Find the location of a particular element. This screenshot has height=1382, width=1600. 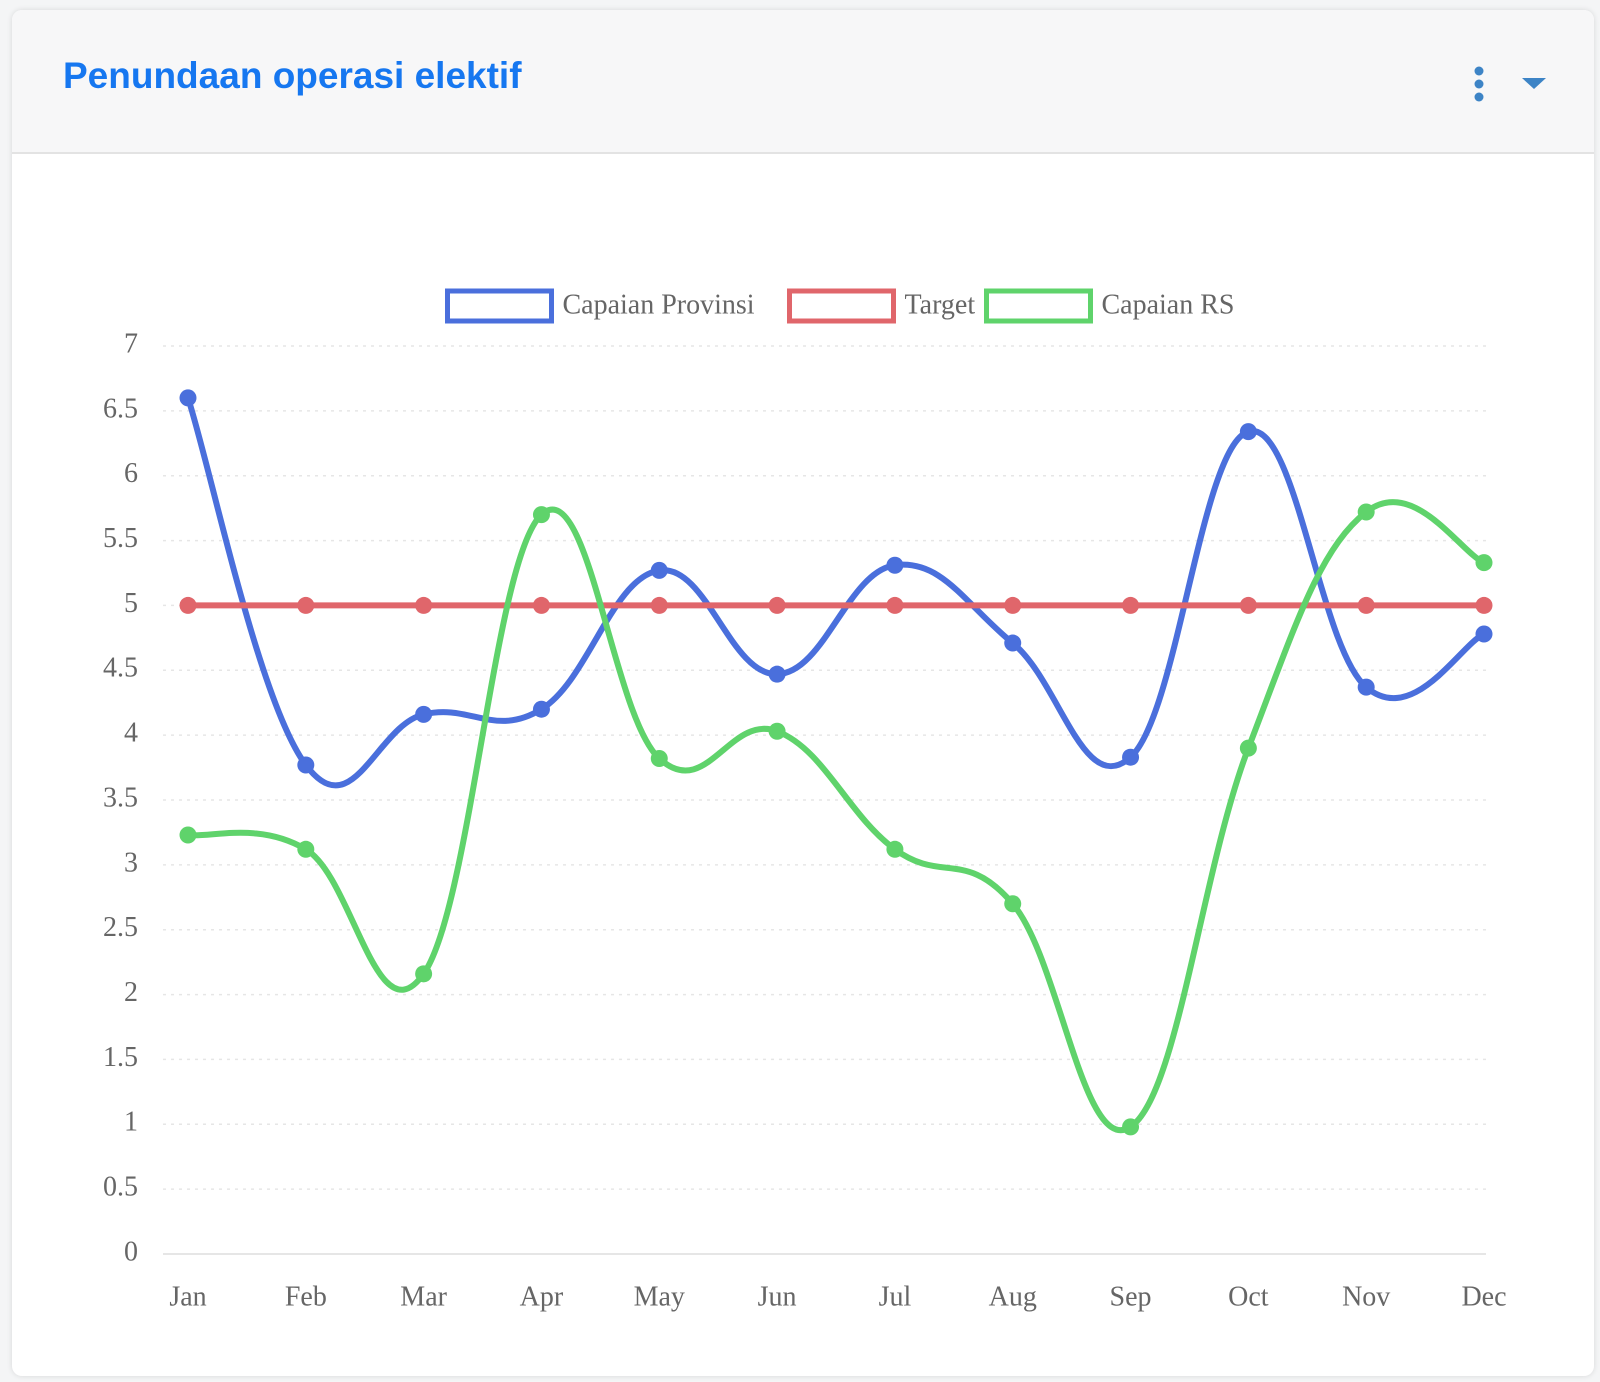

x-tick-label: Jan is located at coordinates (187, 1296).